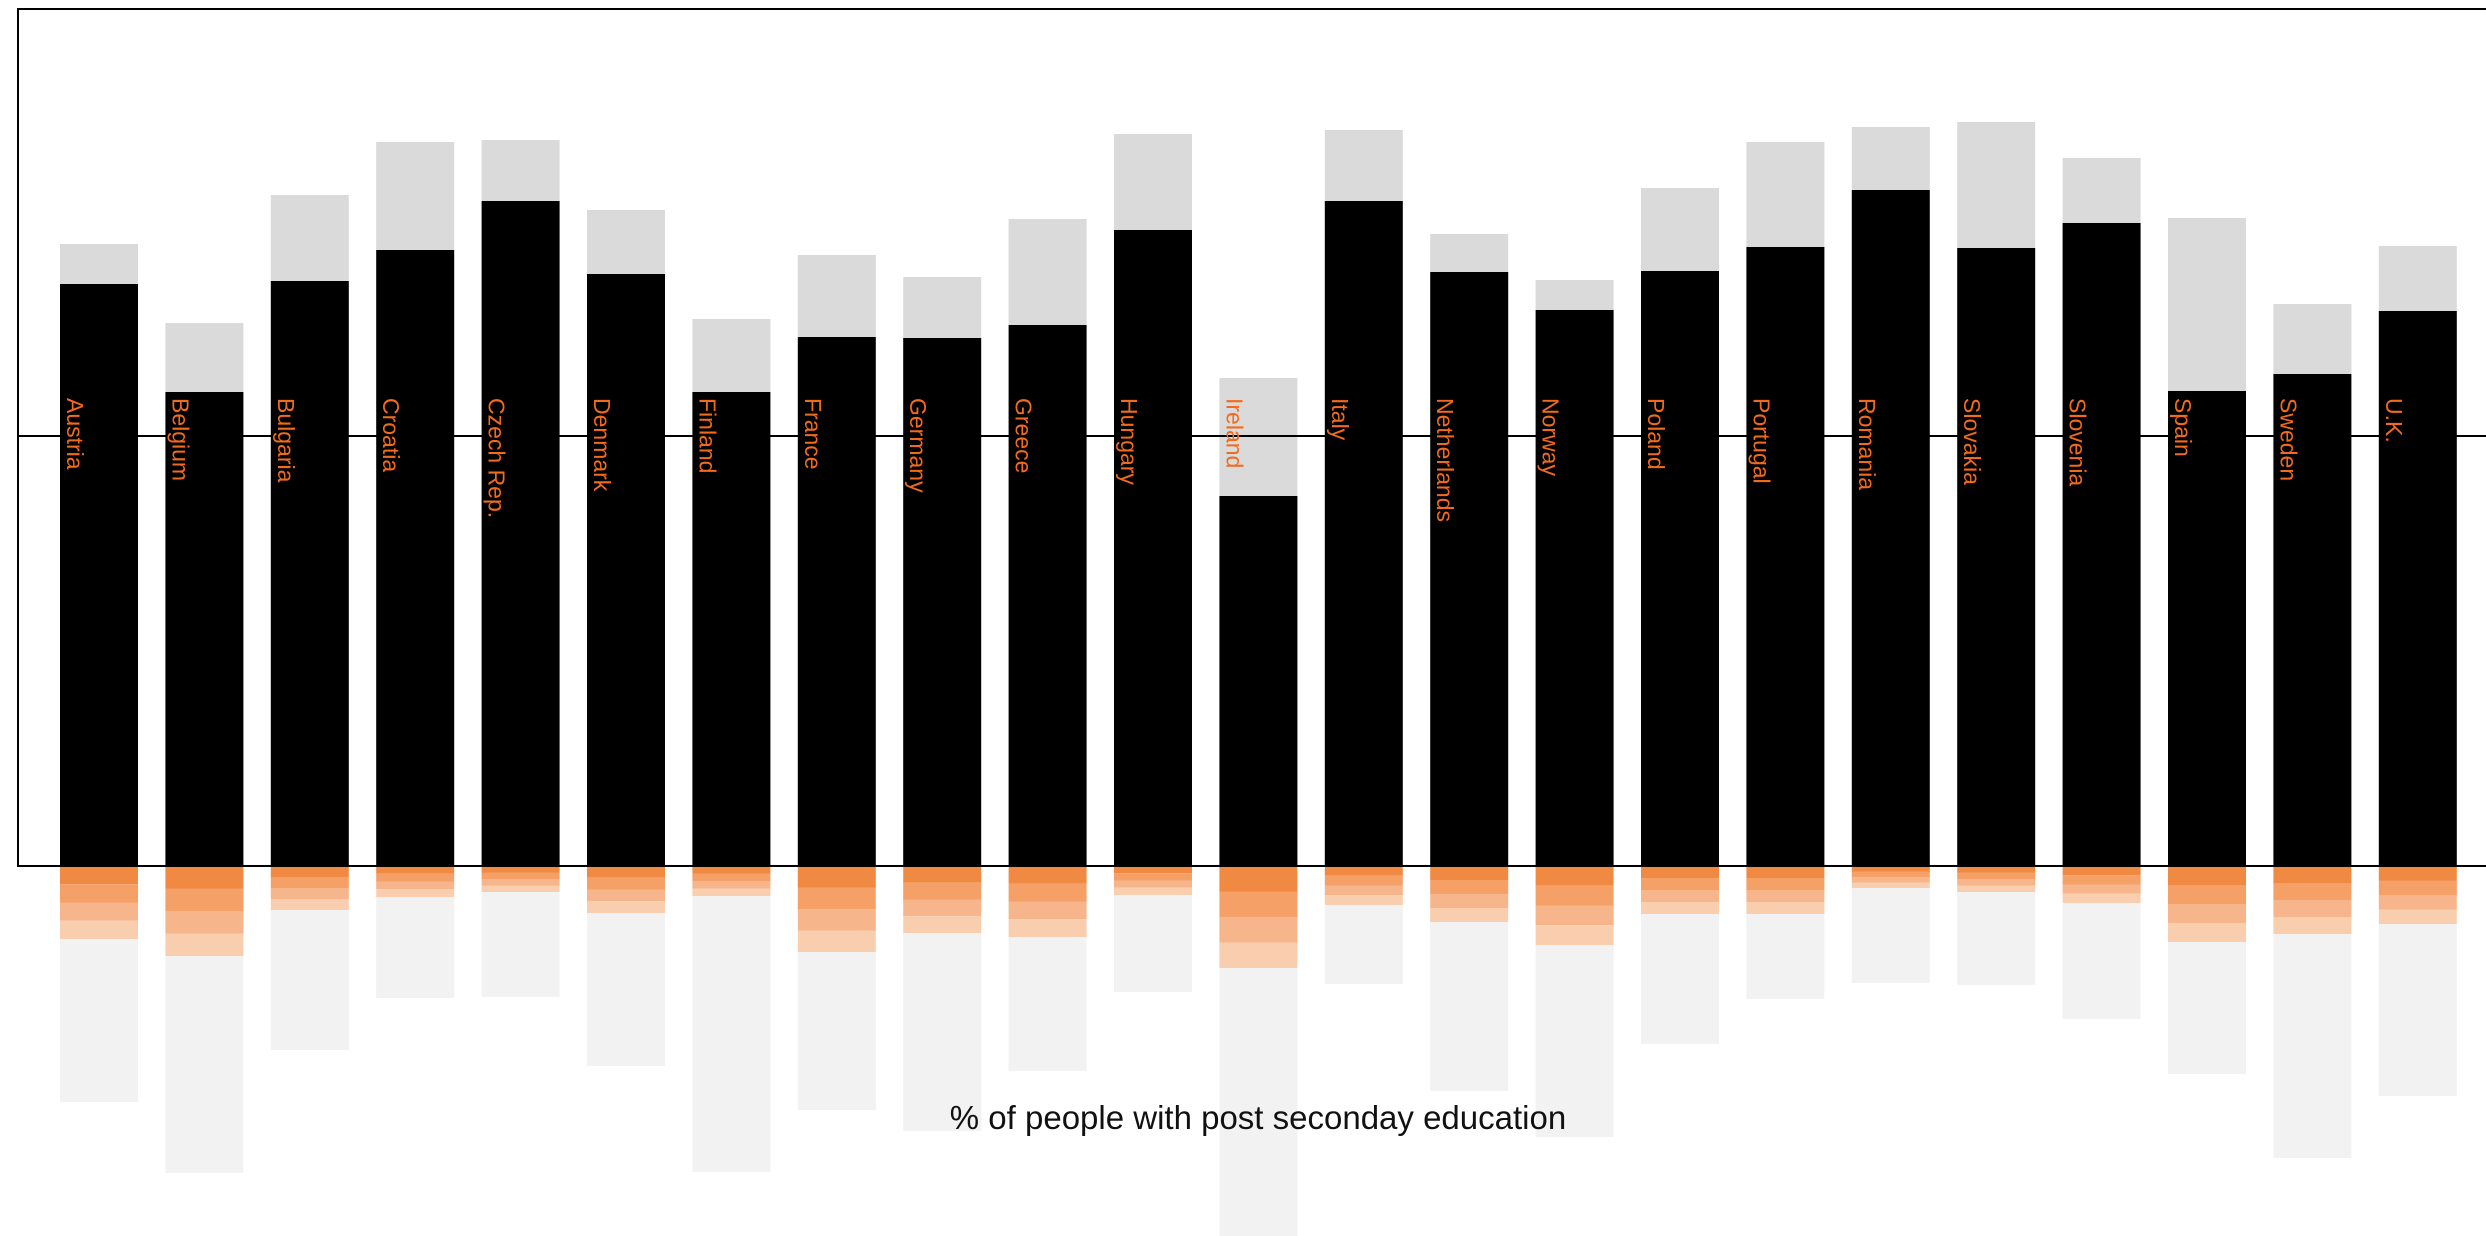  Describe the element at coordinates (918, 445) in the screenshot. I see `category-label: Germany` at that location.